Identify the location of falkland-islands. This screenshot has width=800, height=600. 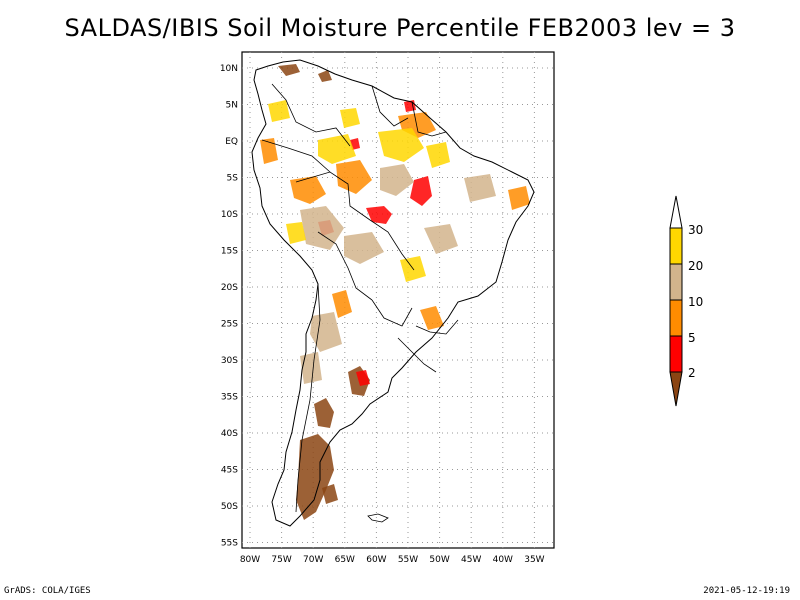
(378, 518).